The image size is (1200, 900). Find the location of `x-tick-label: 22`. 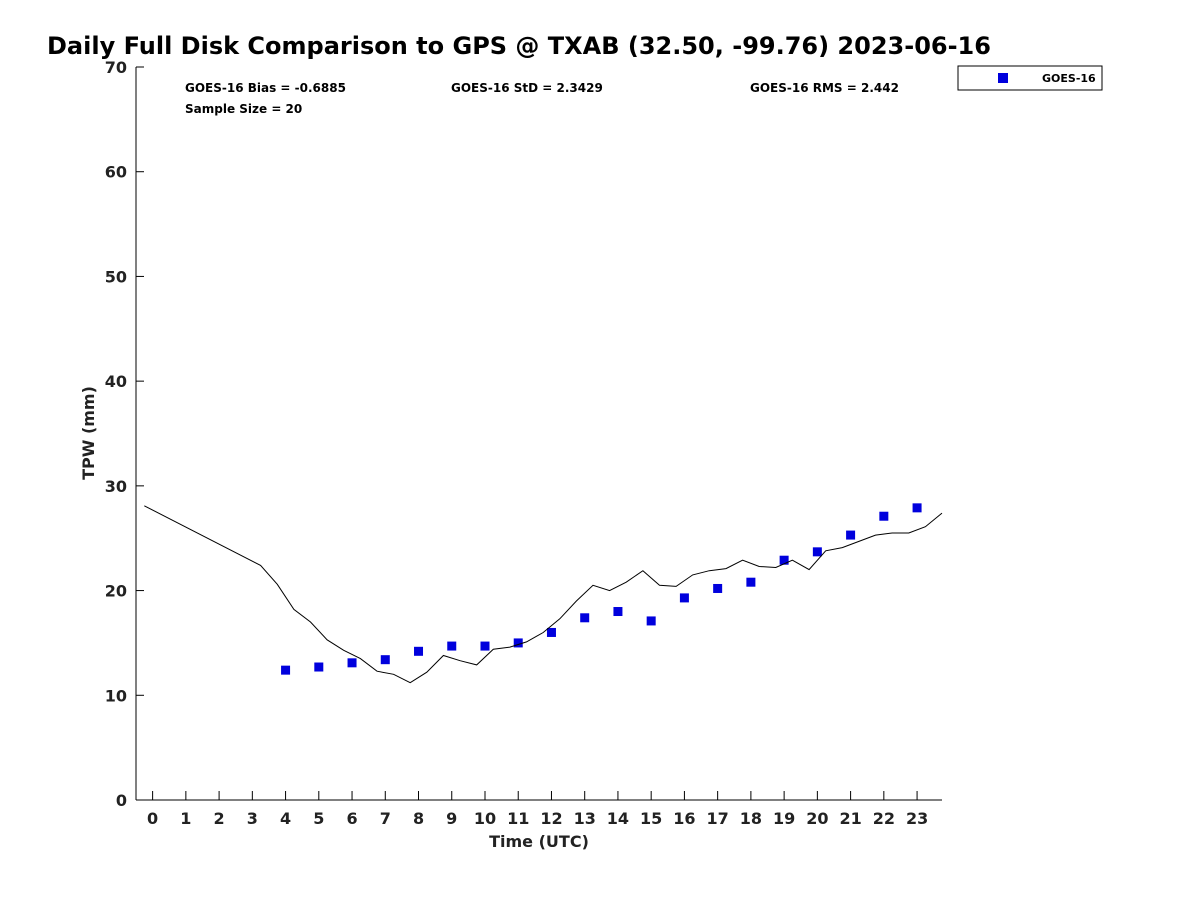

x-tick-label: 22 is located at coordinates (884, 818).